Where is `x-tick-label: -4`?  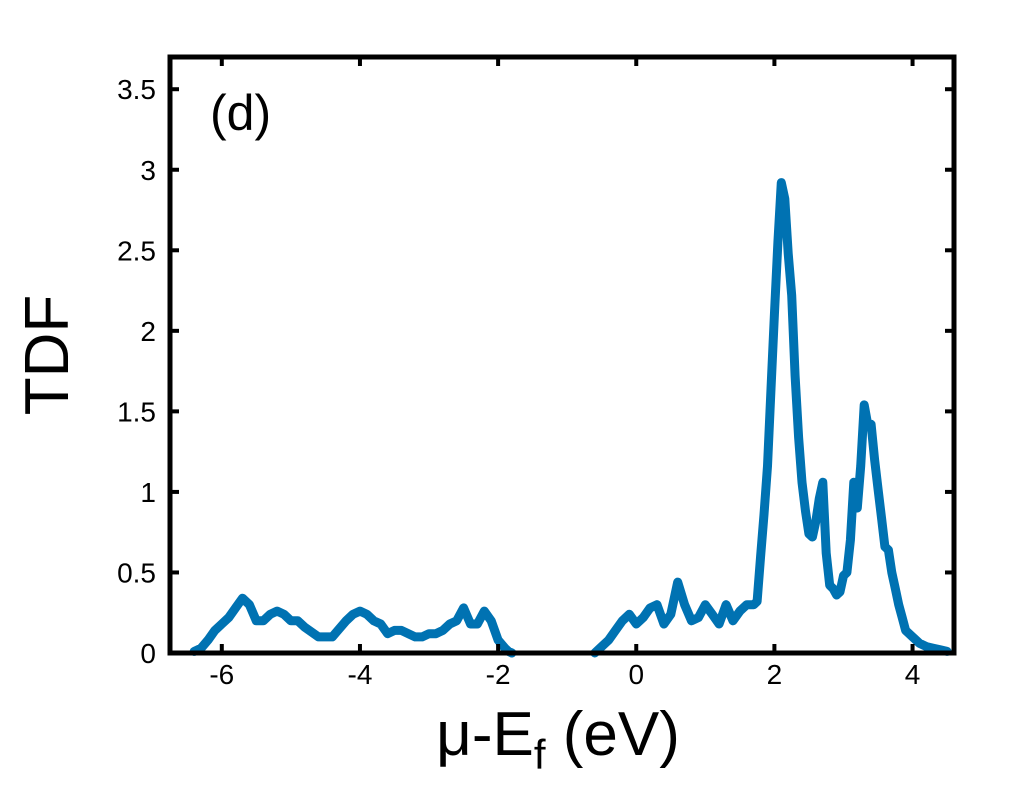
x-tick-label: -4 is located at coordinates (360, 674).